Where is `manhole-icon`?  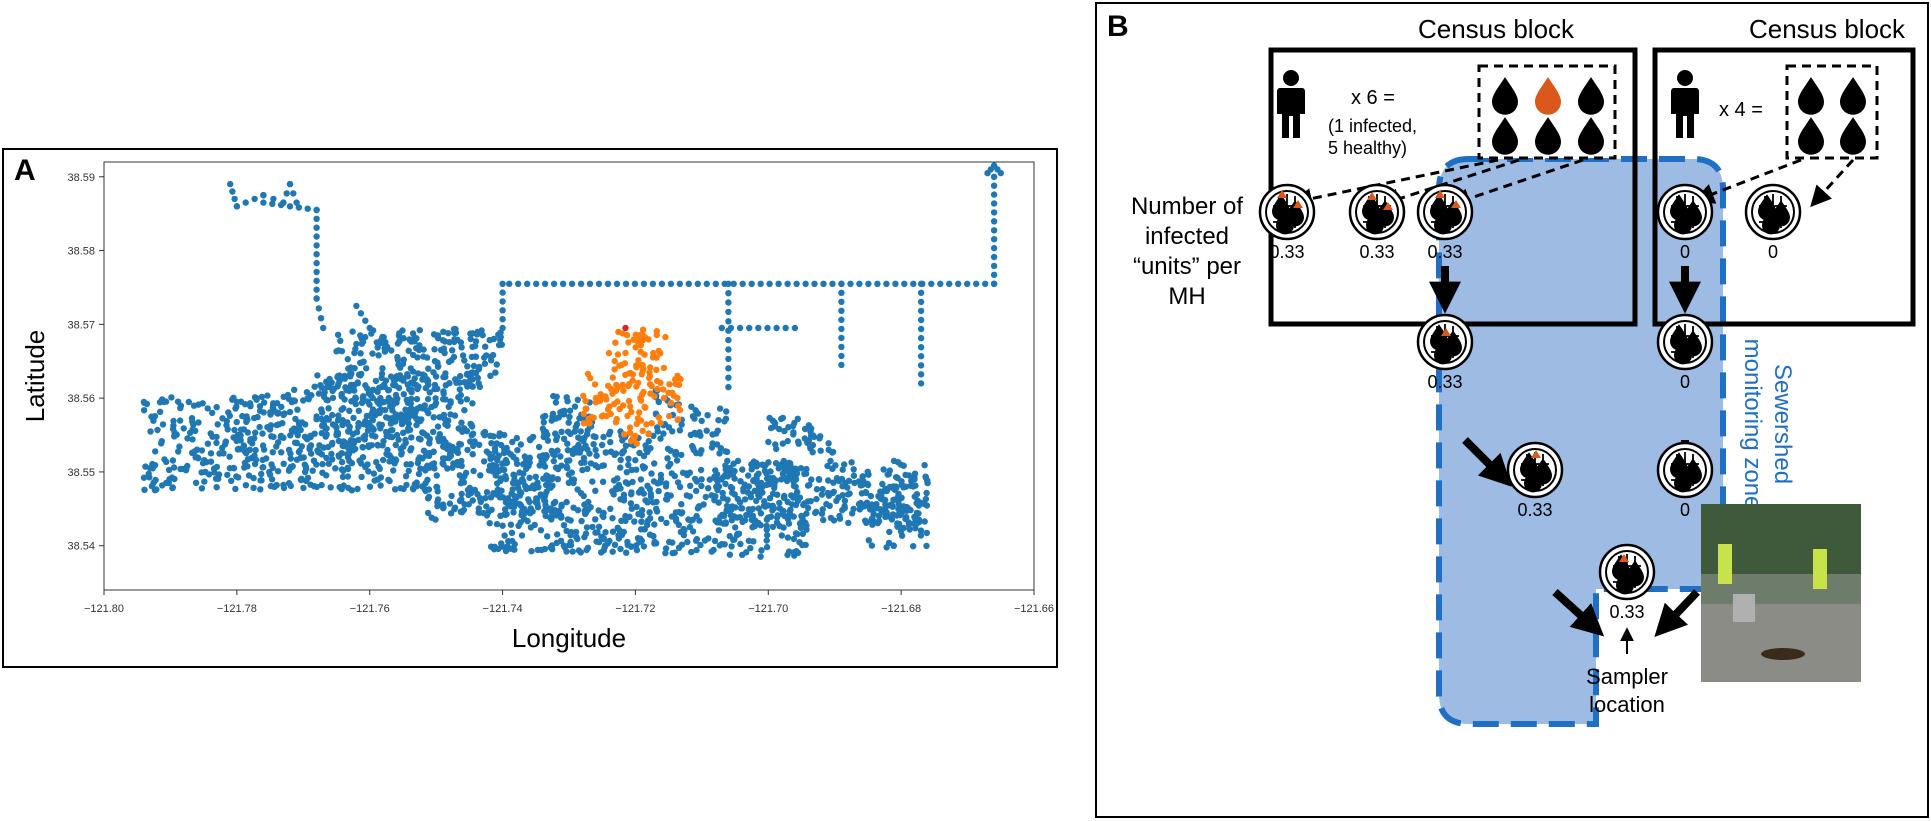 manhole-icon is located at coordinates (1377, 212).